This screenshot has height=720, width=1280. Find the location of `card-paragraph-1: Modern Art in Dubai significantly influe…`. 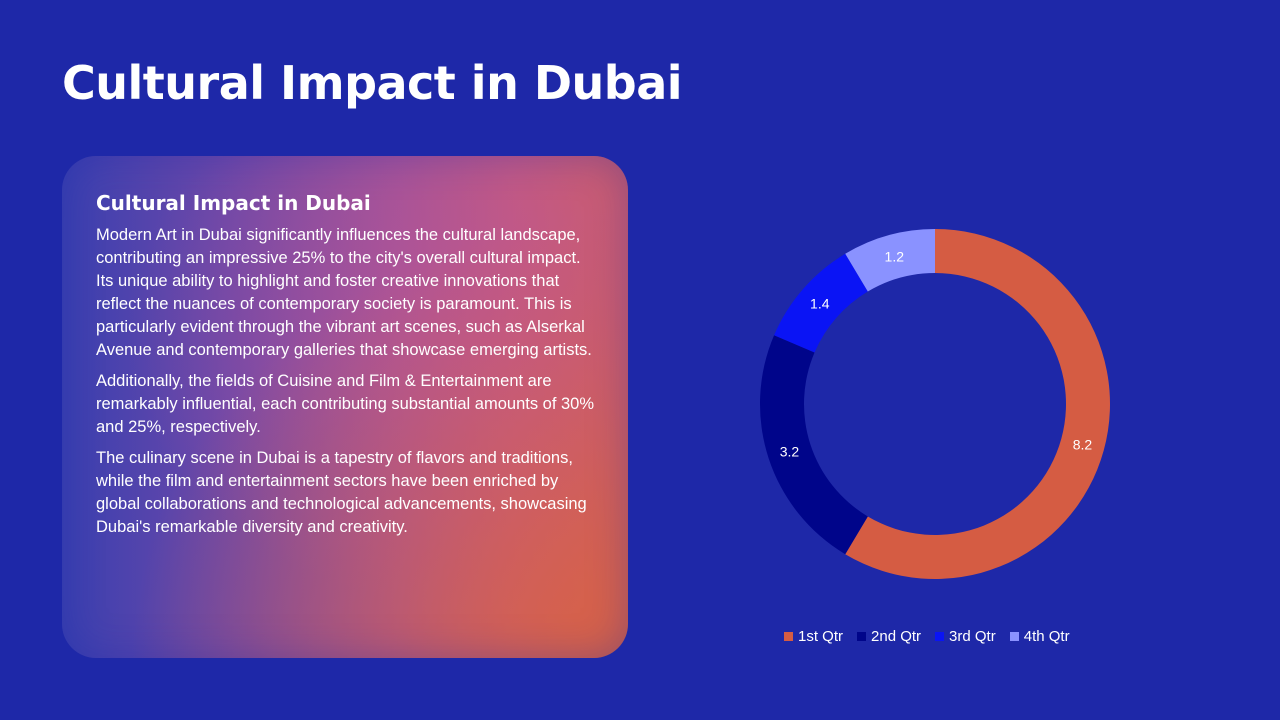

card-paragraph-1: Modern Art in Dubai significantly influe… is located at coordinates (344, 292).